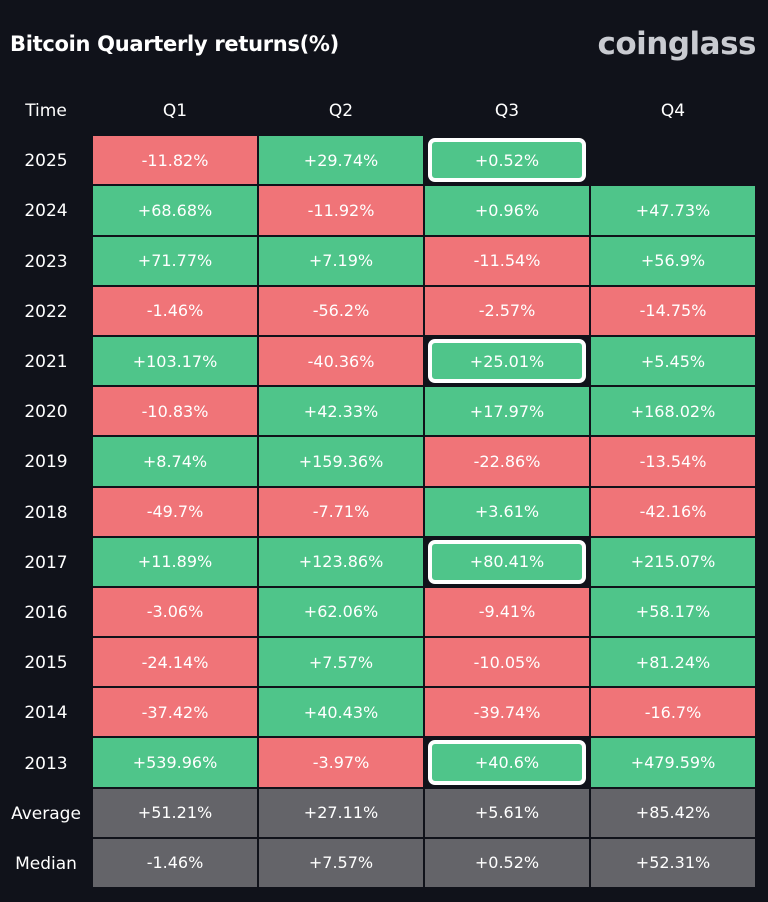 This screenshot has width=768, height=902. Describe the element at coordinates (46, 512) in the screenshot. I see `row-label-2018: 2018` at that location.